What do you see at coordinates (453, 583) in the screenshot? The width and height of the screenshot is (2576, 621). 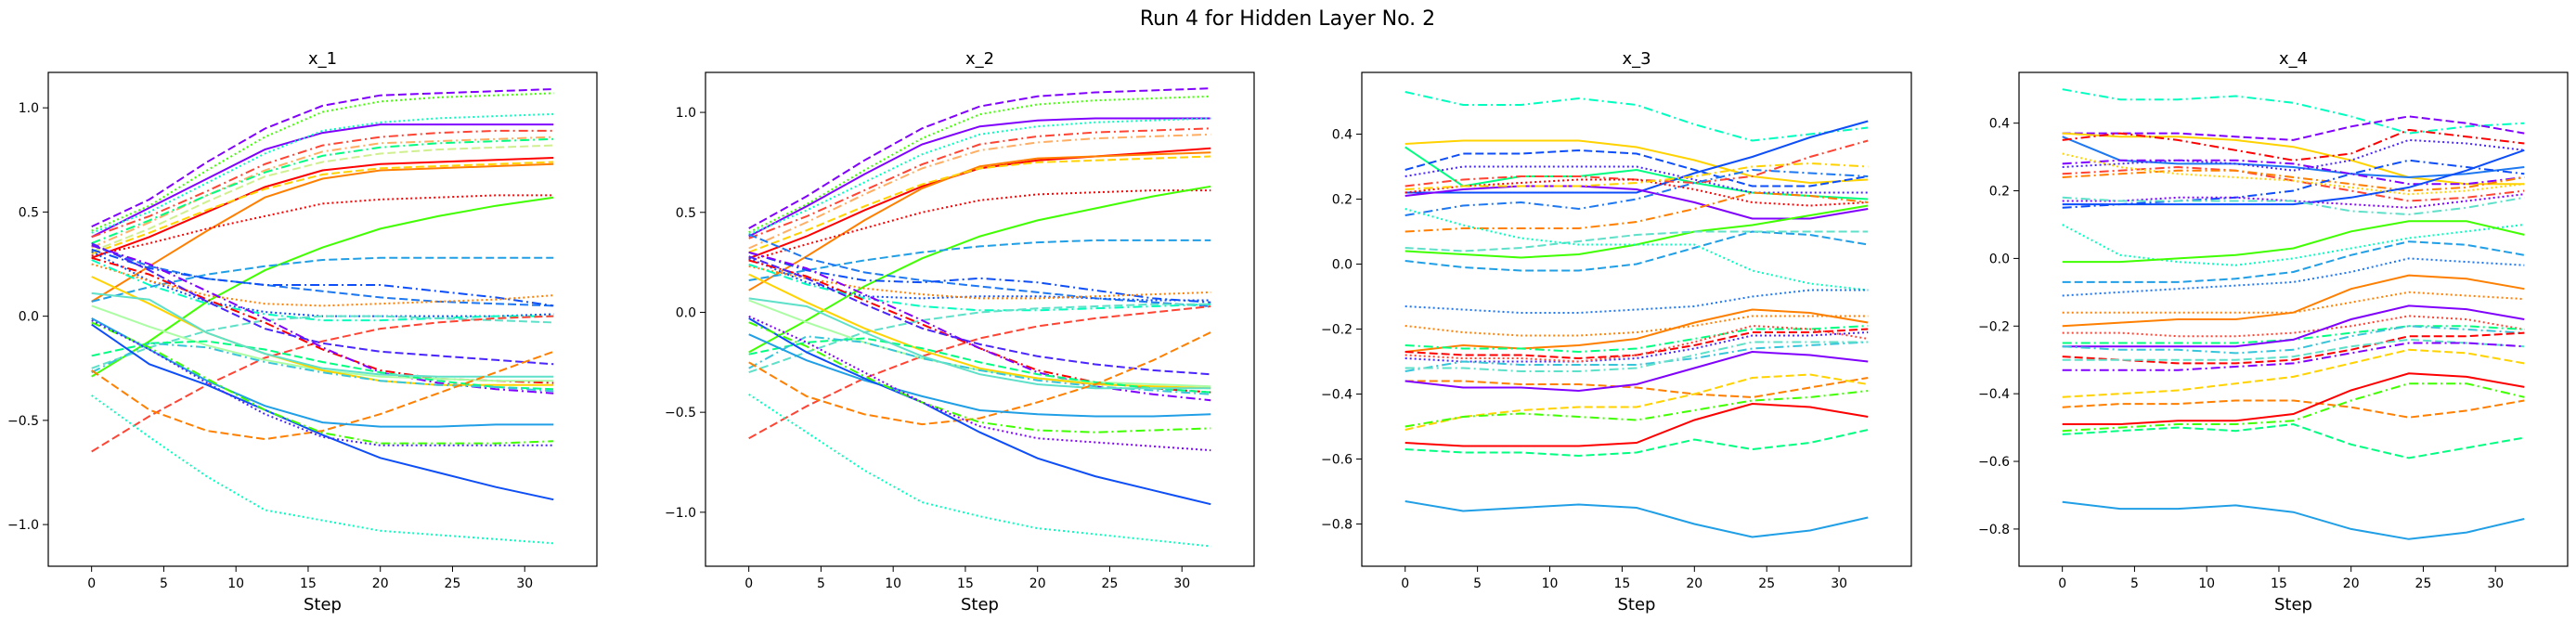 I see `x-tick-label: 25` at bounding box center [453, 583].